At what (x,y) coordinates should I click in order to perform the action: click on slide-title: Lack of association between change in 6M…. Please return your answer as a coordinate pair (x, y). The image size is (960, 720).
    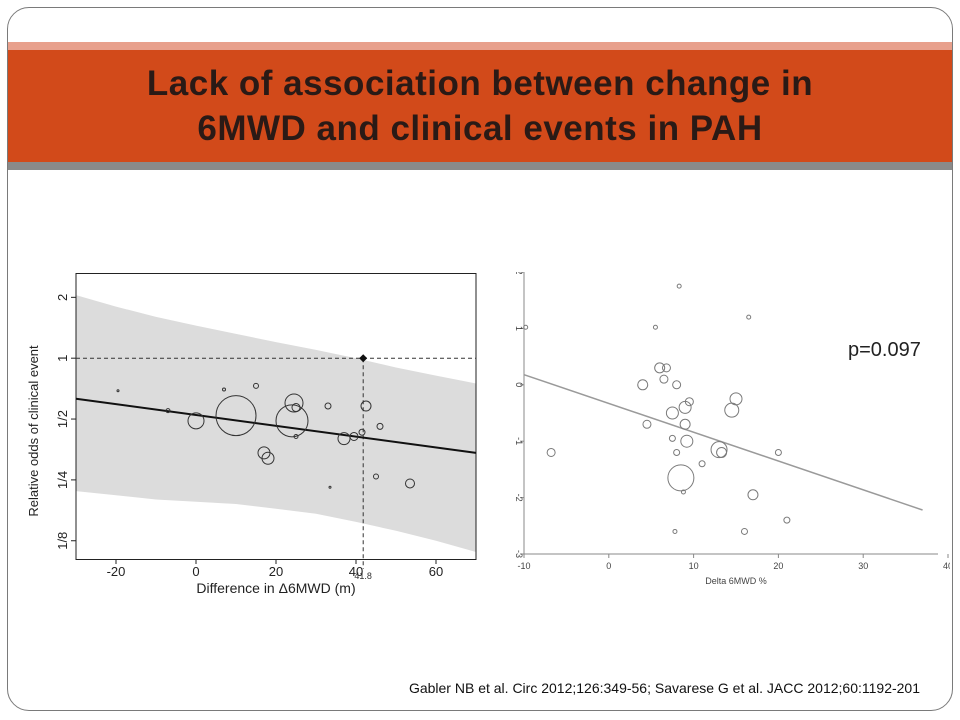
    Looking at the image, I should click on (480, 106).